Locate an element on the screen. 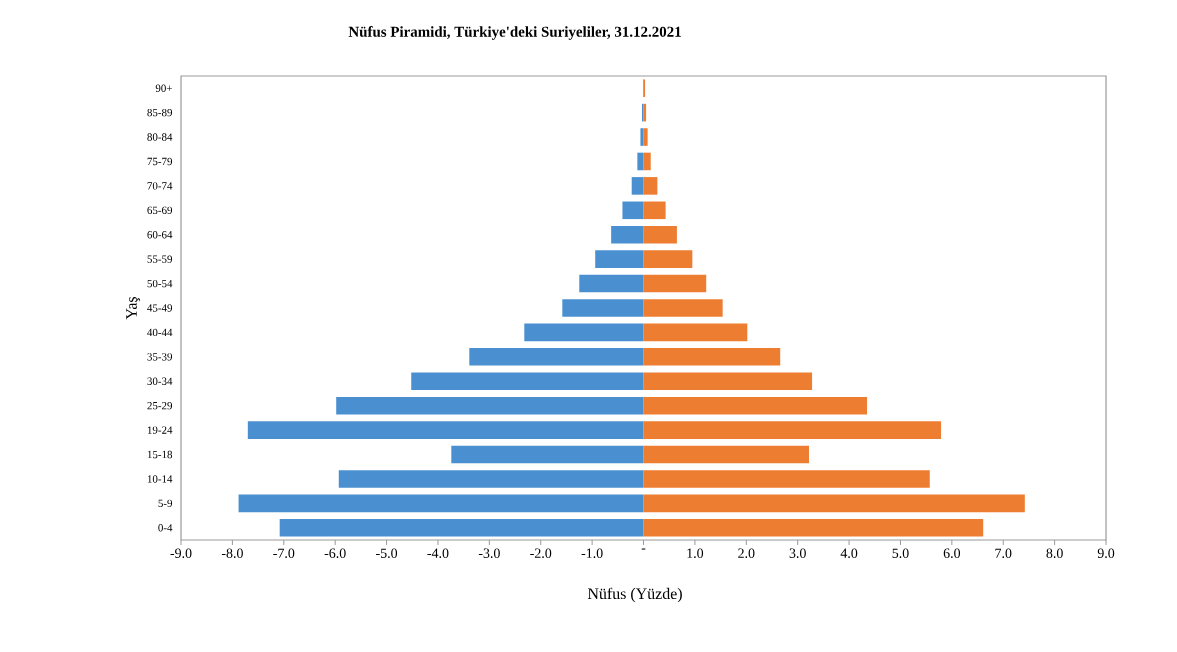 The height and width of the screenshot is (652, 1177). y-tick-label: 60-64 is located at coordinates (160, 235).